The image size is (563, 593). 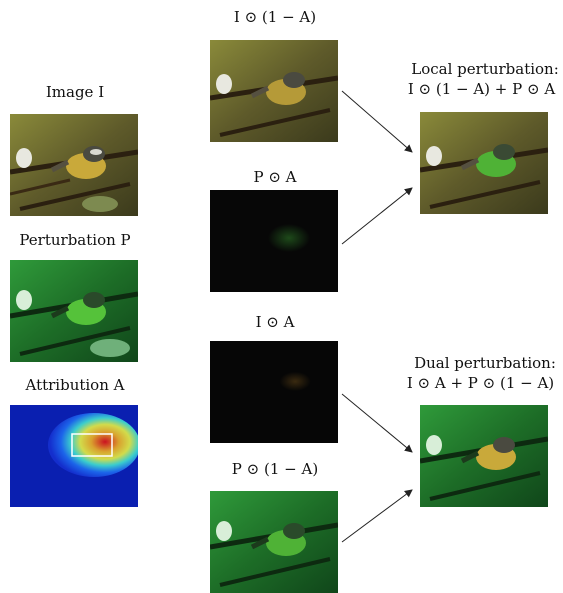 I want to click on p-a-thumbnail, so click(x=274, y=241).